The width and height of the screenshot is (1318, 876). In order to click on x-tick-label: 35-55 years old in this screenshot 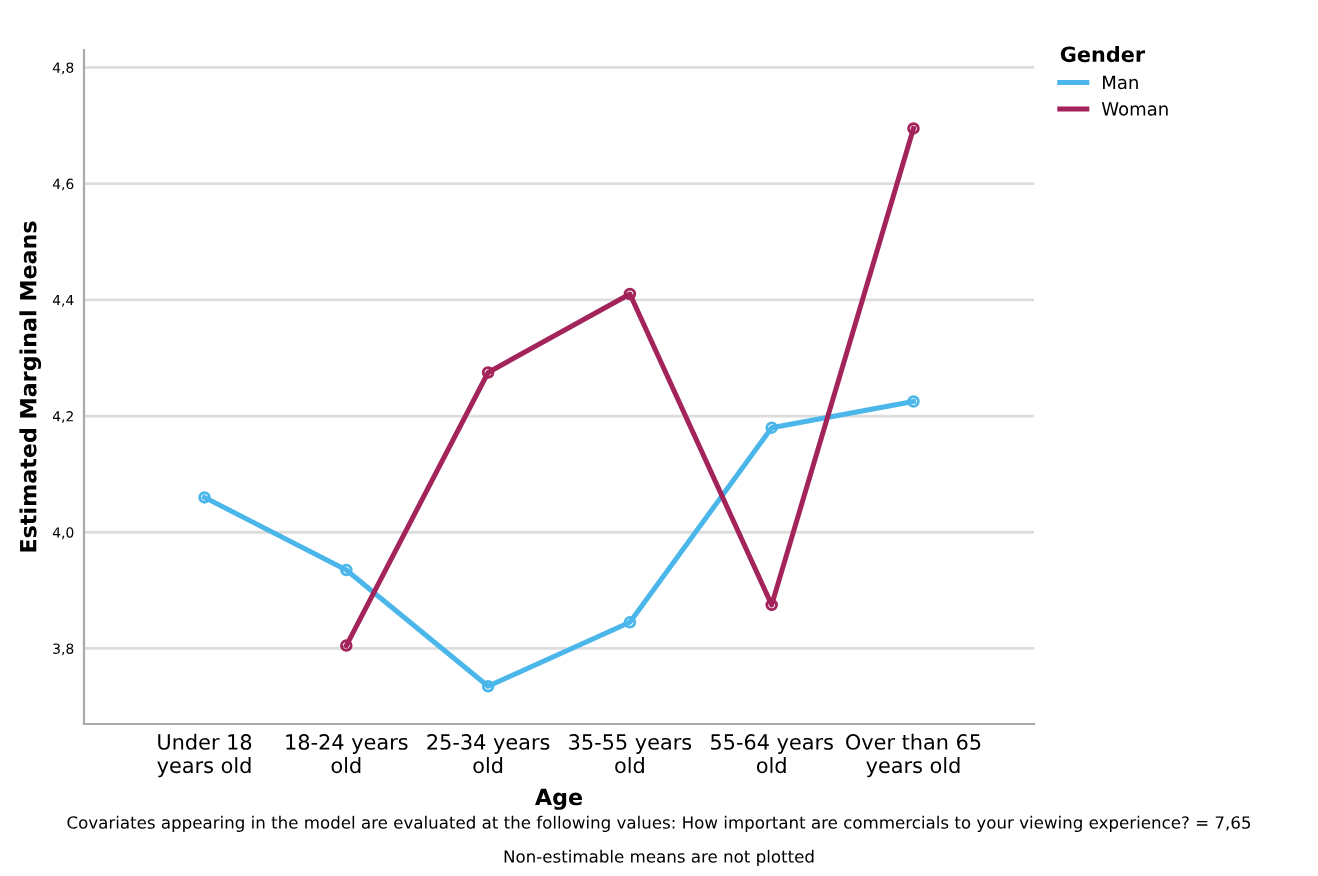, I will do `click(630, 754)`.